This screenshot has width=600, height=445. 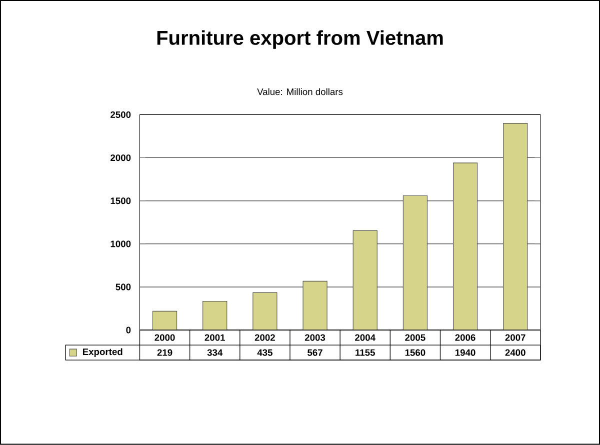 What do you see at coordinates (365, 337) in the screenshot?
I see `x-tick-label: 2004` at bounding box center [365, 337].